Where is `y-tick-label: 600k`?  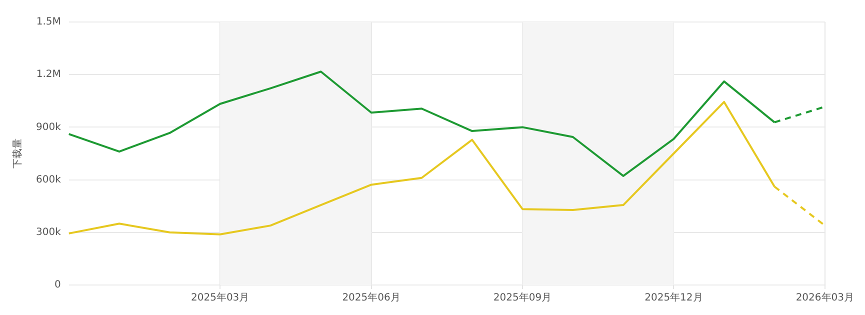
y-tick-label: 600k is located at coordinates (49, 180).